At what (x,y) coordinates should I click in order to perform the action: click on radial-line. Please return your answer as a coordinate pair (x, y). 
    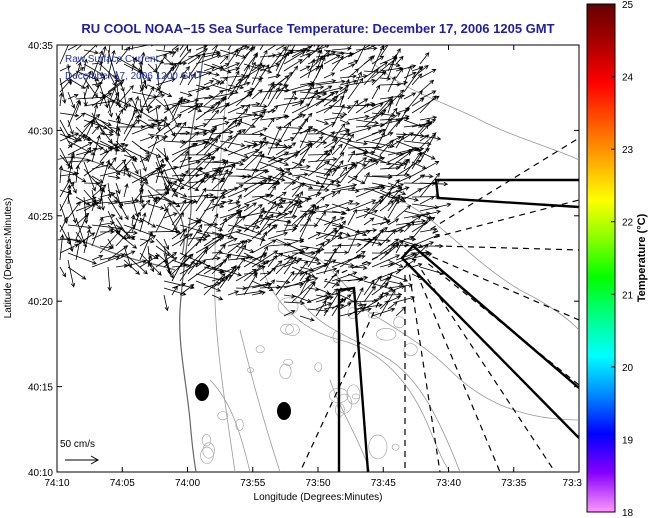
    Looking at the image, I should click on (424, 373).